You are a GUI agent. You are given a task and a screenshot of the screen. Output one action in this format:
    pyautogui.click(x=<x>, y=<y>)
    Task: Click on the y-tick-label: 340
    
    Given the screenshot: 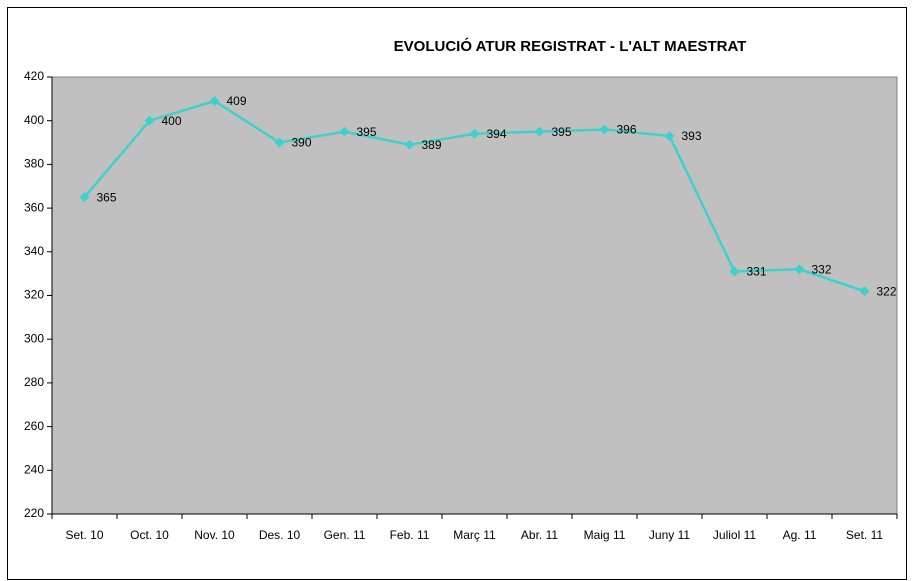 What is the action you would take?
    pyautogui.click(x=34, y=251)
    